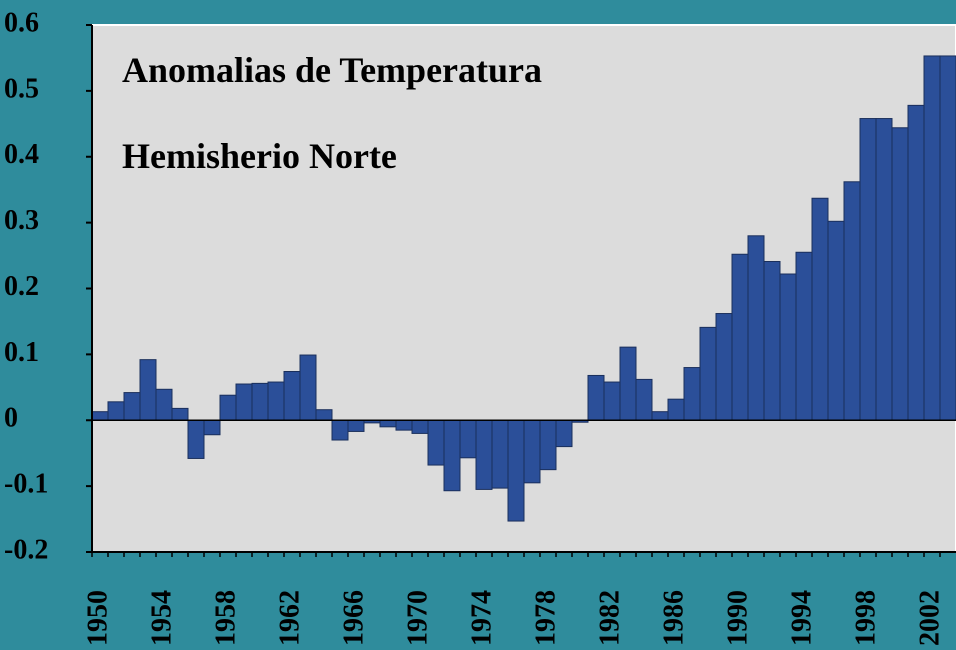 The image size is (956, 650). I want to click on x-tick-label: 1986, so click(673, 618).